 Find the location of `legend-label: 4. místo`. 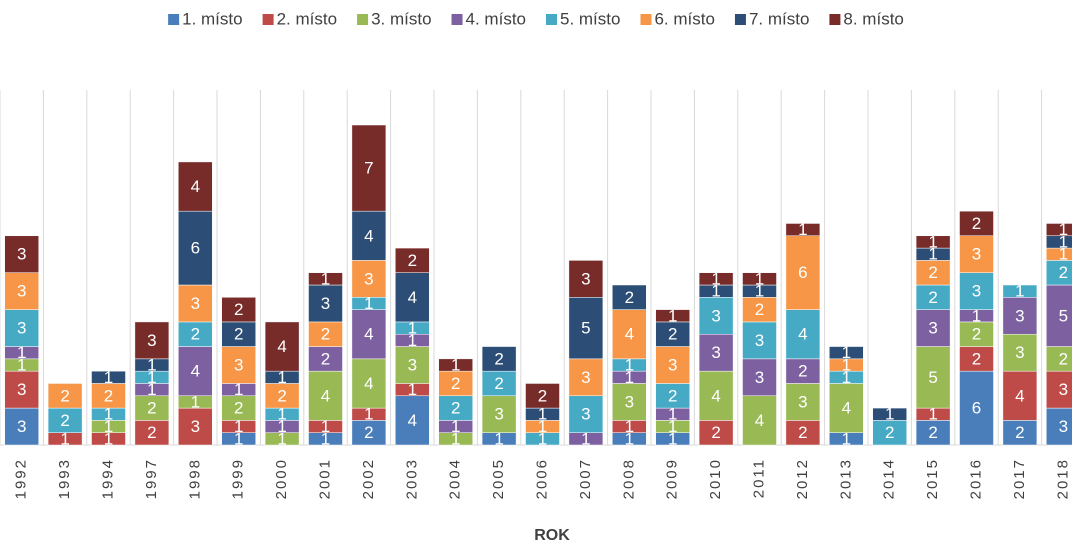

legend-label: 4. místo is located at coordinates (496, 18).